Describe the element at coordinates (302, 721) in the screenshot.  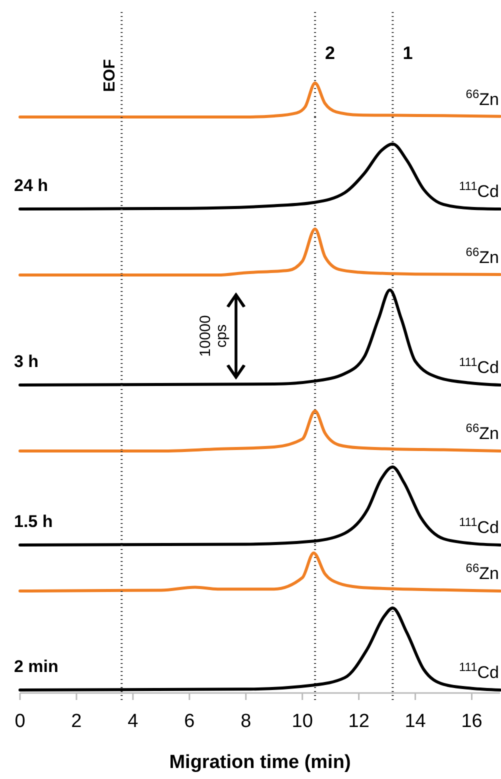
I see `x-tick-label: 10` at that location.